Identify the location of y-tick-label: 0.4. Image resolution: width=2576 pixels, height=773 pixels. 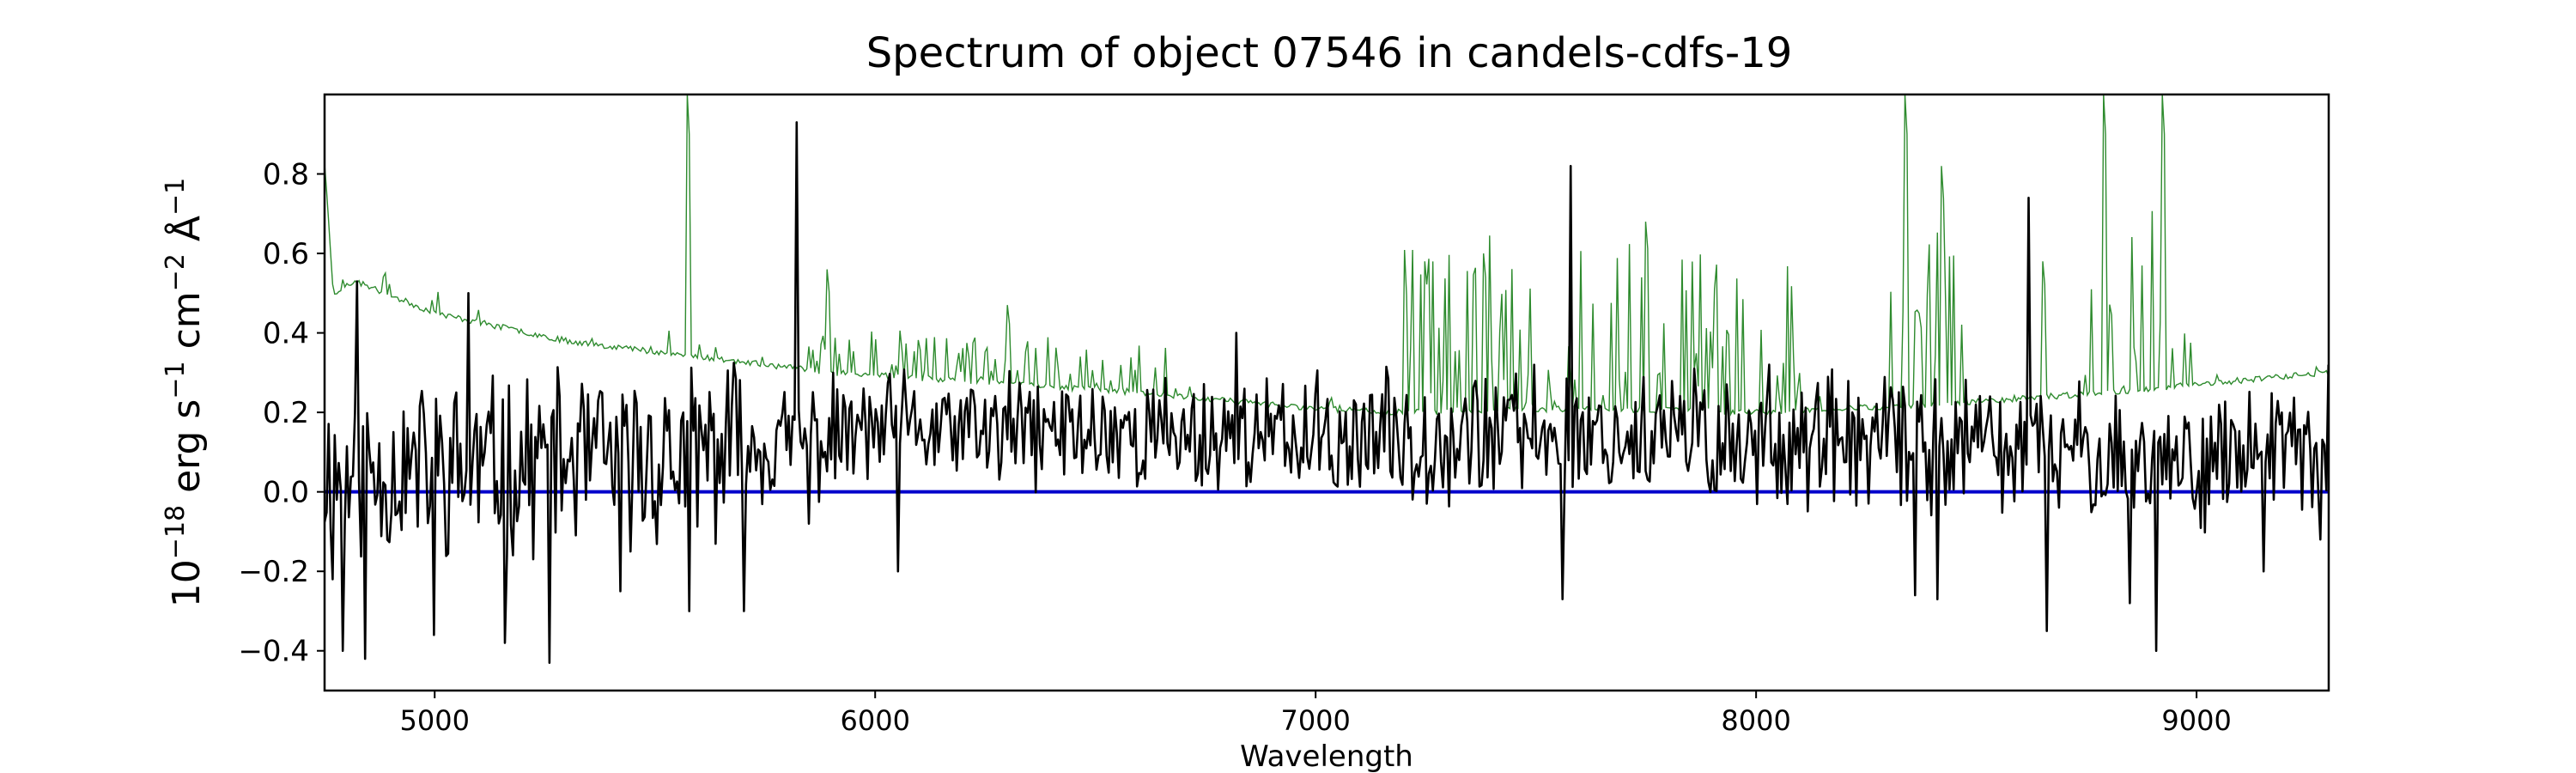
(286, 334).